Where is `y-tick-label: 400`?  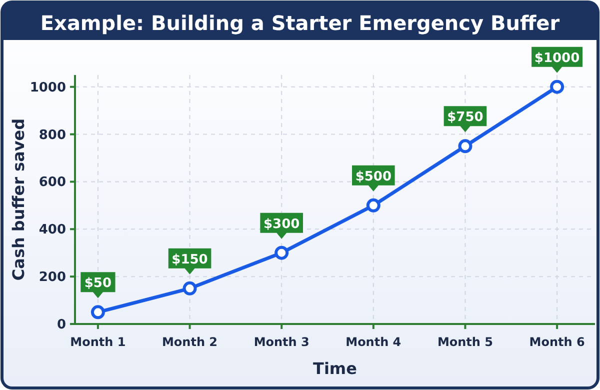 y-tick-label: 400 is located at coordinates (52, 230).